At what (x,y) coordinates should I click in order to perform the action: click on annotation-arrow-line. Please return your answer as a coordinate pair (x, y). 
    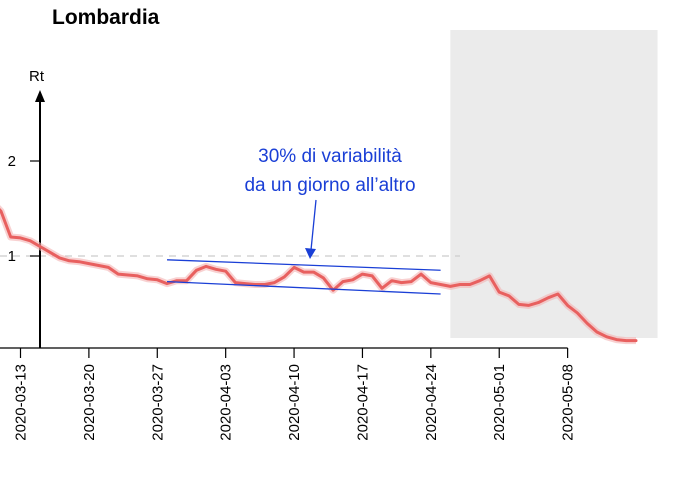
    Looking at the image, I should click on (313, 225).